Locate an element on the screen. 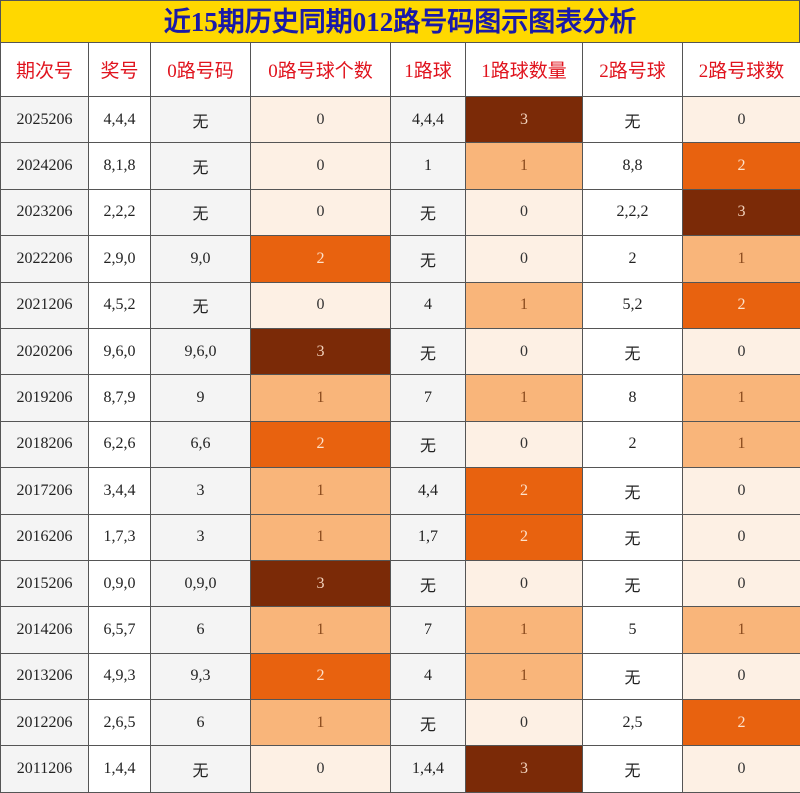  table-cell: 2020206 is located at coordinates (44, 351).